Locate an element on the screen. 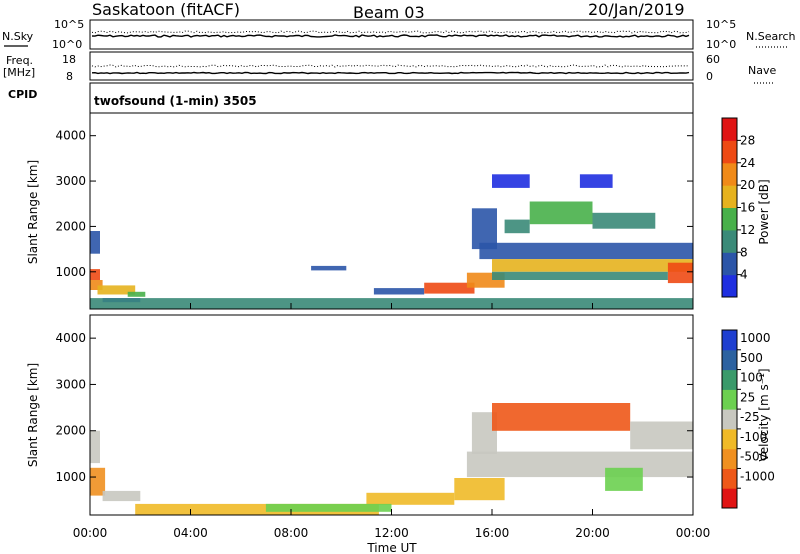 The image size is (800, 554). velocity-colorbar-label: Velocity [m s⁻¹] is located at coordinates (764, 414).